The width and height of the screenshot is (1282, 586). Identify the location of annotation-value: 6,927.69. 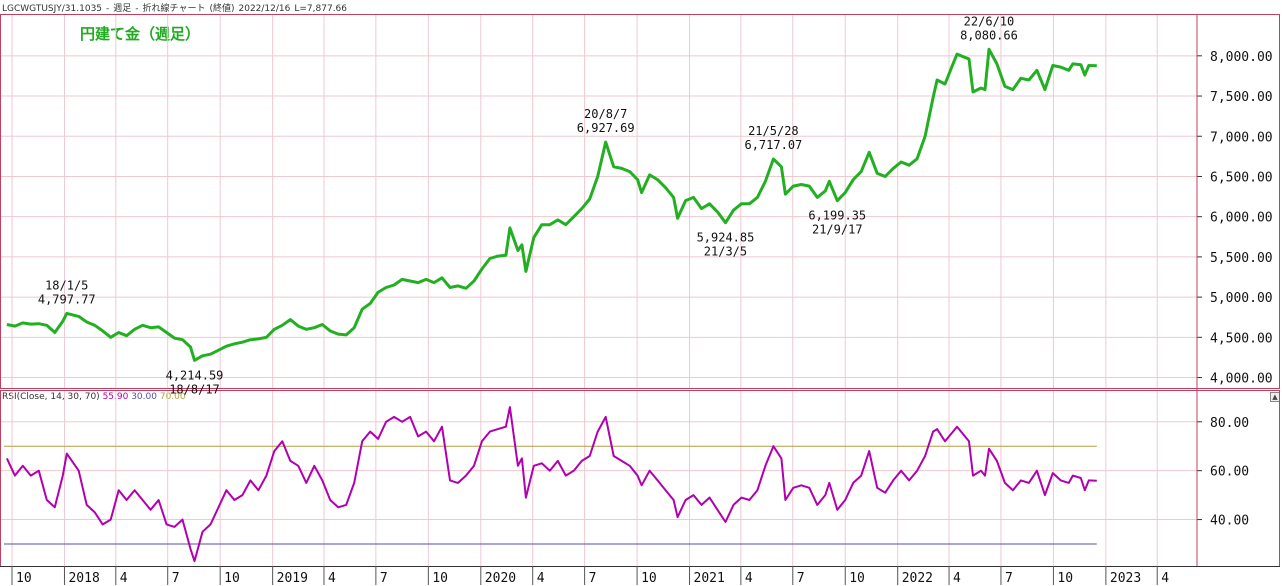
(606, 128).